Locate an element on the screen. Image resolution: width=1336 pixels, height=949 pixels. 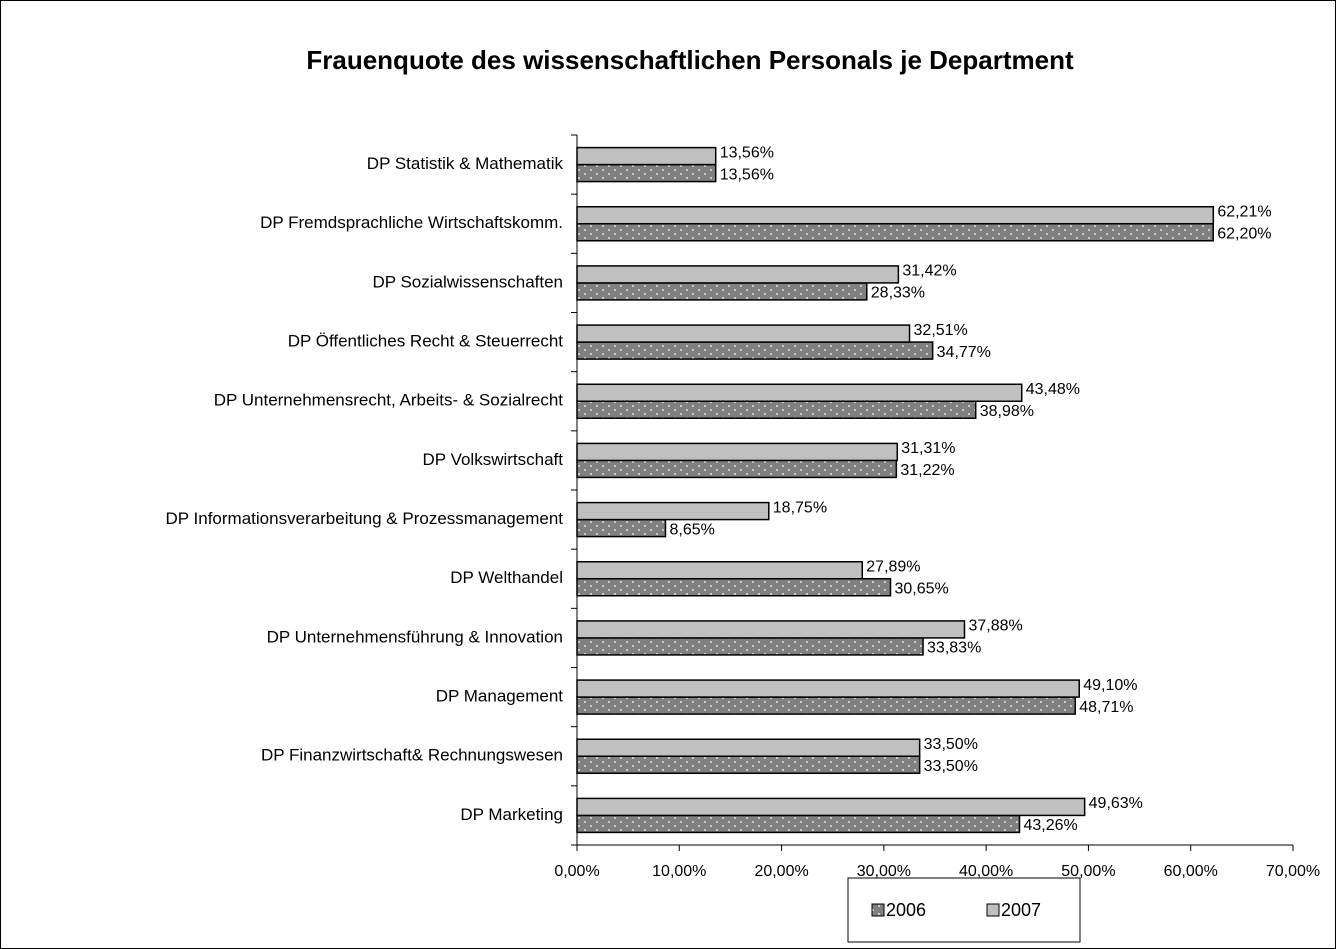
value-label: 38,98% is located at coordinates (1007, 411).